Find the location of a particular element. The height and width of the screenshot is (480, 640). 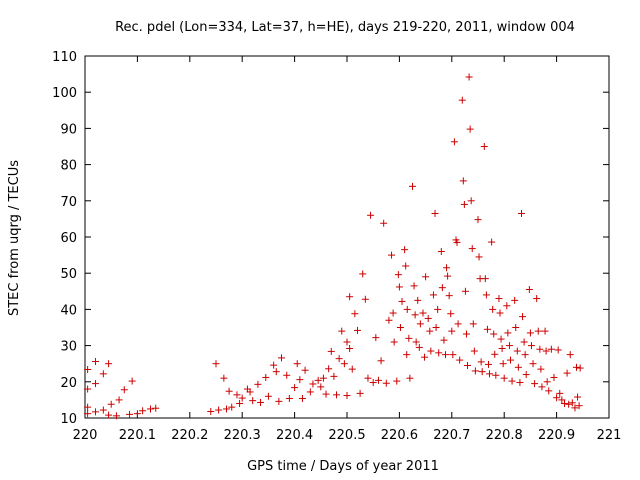

y-tick-label: 20 is located at coordinates (68, 383).